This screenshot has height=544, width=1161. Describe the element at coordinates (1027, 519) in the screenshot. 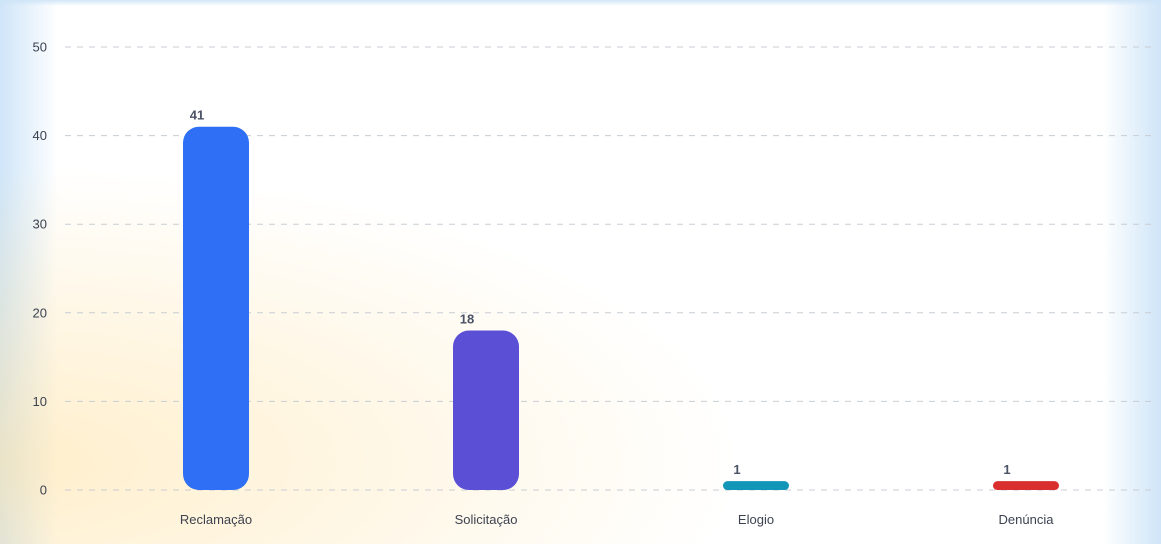

I see `x-tick-label: Denúncia` at that location.